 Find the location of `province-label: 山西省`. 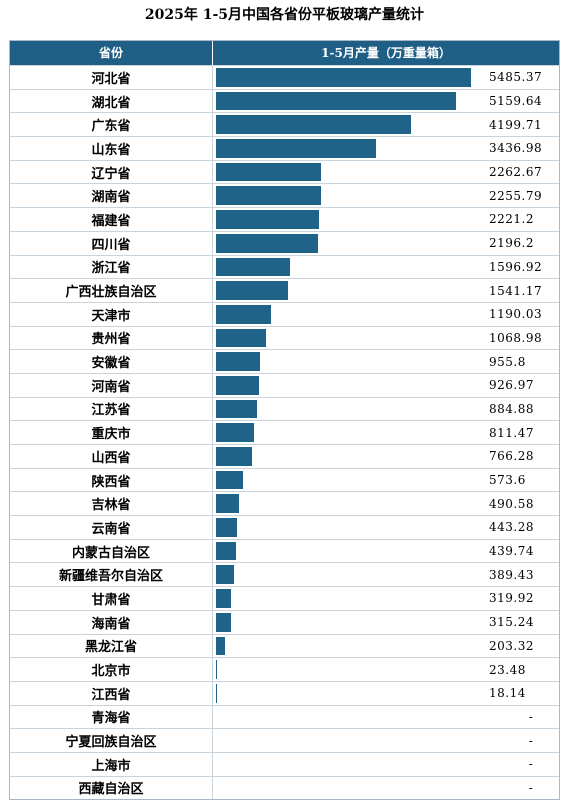

province-label: 山西省 is located at coordinates (111, 456).